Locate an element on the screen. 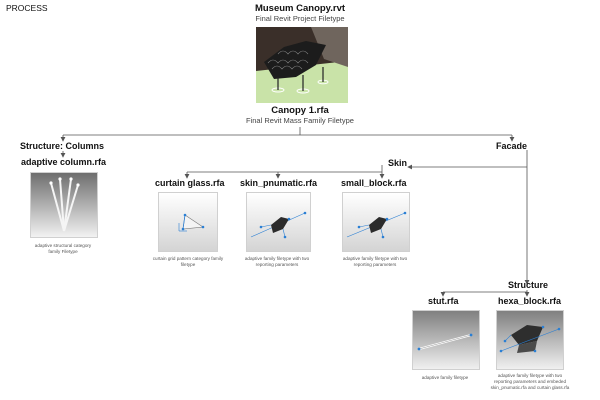 The width and height of the screenshot is (600, 400). skin-pnumatic-thumbnail is located at coordinates (278, 222).